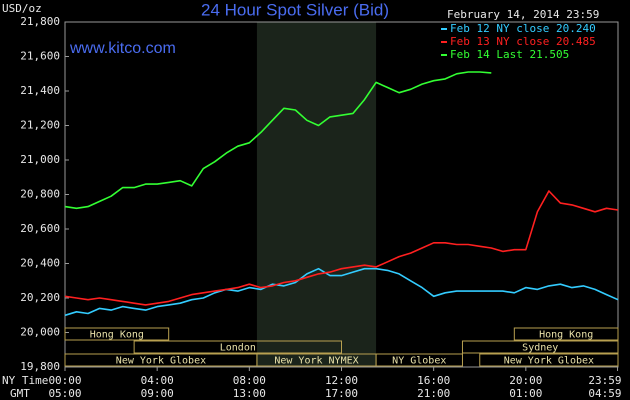 The width and height of the screenshot is (630, 400). Describe the element at coordinates (604, 380) in the screenshot. I see `x-tick-label: 23:59` at that location.